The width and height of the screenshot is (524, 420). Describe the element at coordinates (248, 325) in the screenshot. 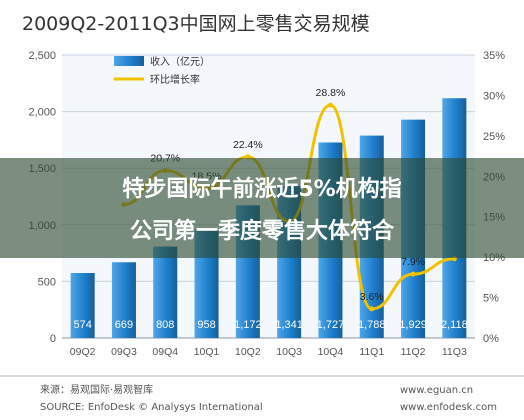

I see `bar-value-label: 1,172` at that location.